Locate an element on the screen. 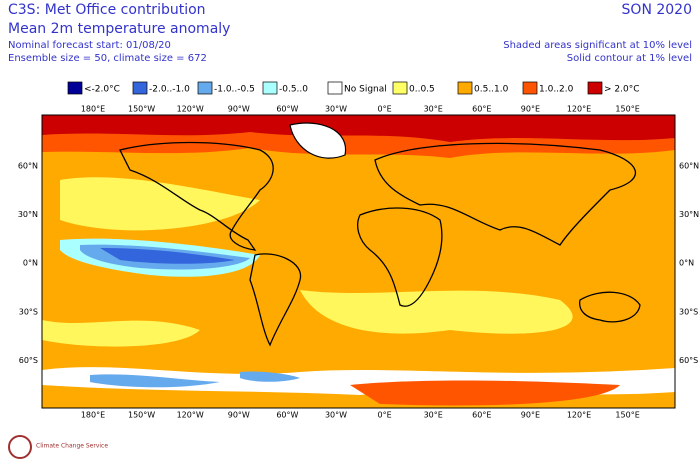 Image resolution: width=700 pixels, height=470 pixels. logo: Climate Change Service is located at coordinates (58, 447).